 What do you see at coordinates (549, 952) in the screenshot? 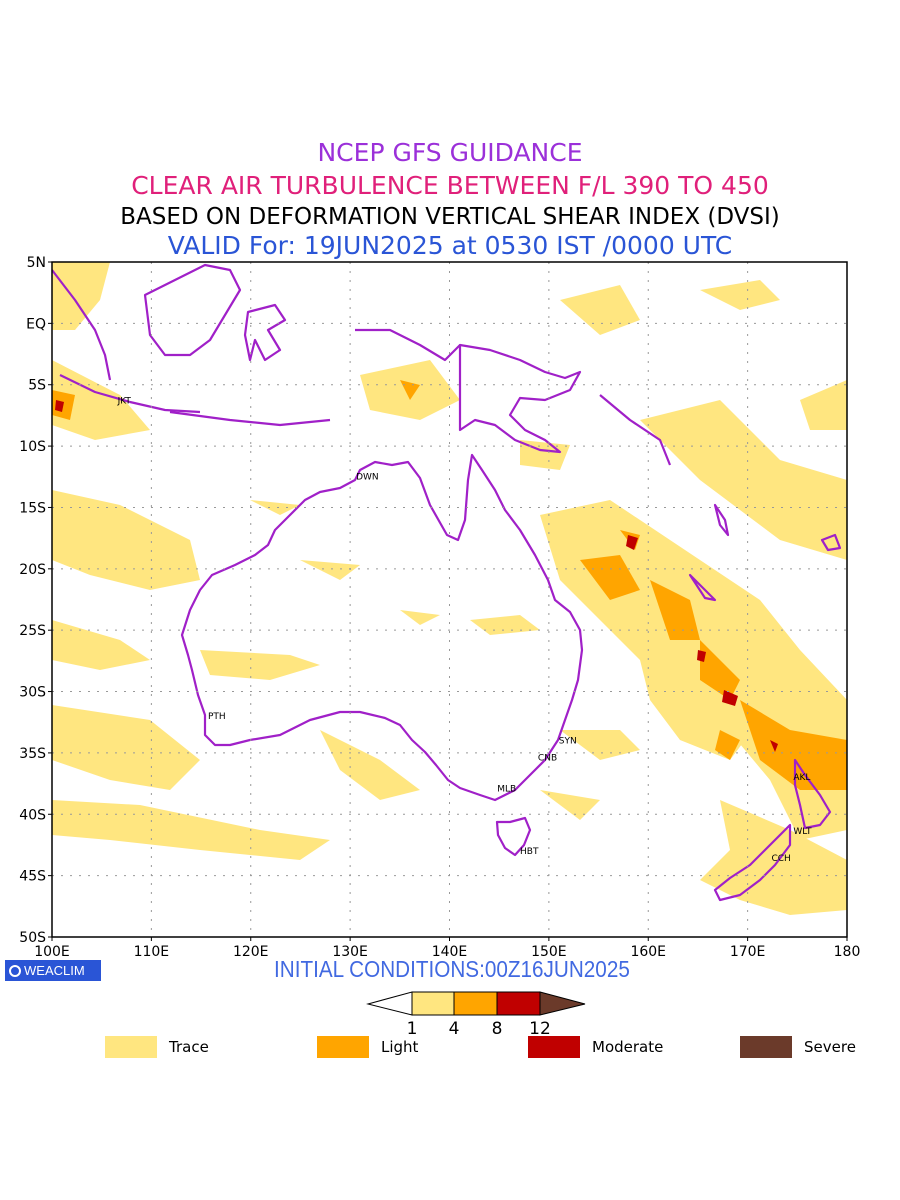
I see `lon-tick-label: 150E` at bounding box center [549, 952].